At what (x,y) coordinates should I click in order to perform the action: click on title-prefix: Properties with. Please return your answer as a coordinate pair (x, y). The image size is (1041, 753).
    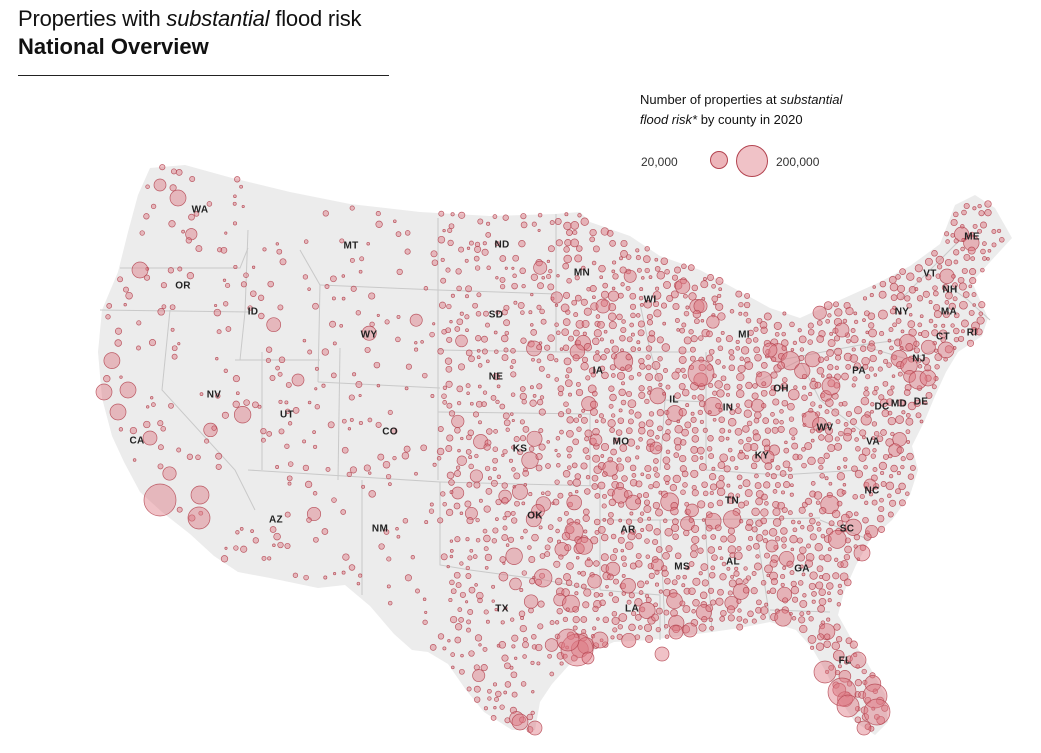
    Looking at the image, I should click on (92, 18).